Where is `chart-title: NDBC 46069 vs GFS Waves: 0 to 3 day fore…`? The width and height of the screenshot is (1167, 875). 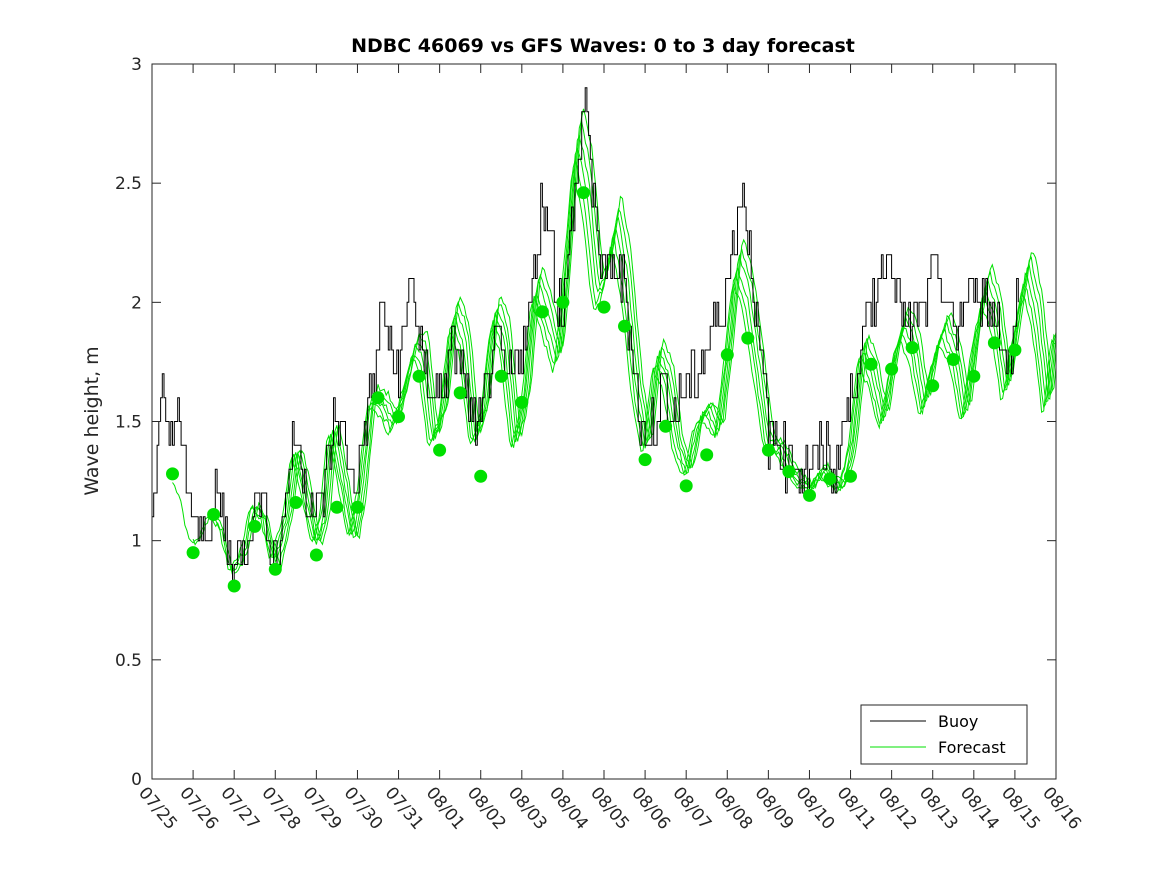
chart-title: NDBC 46069 vs GFS Waves: 0 to 3 day fore… is located at coordinates (603, 46).